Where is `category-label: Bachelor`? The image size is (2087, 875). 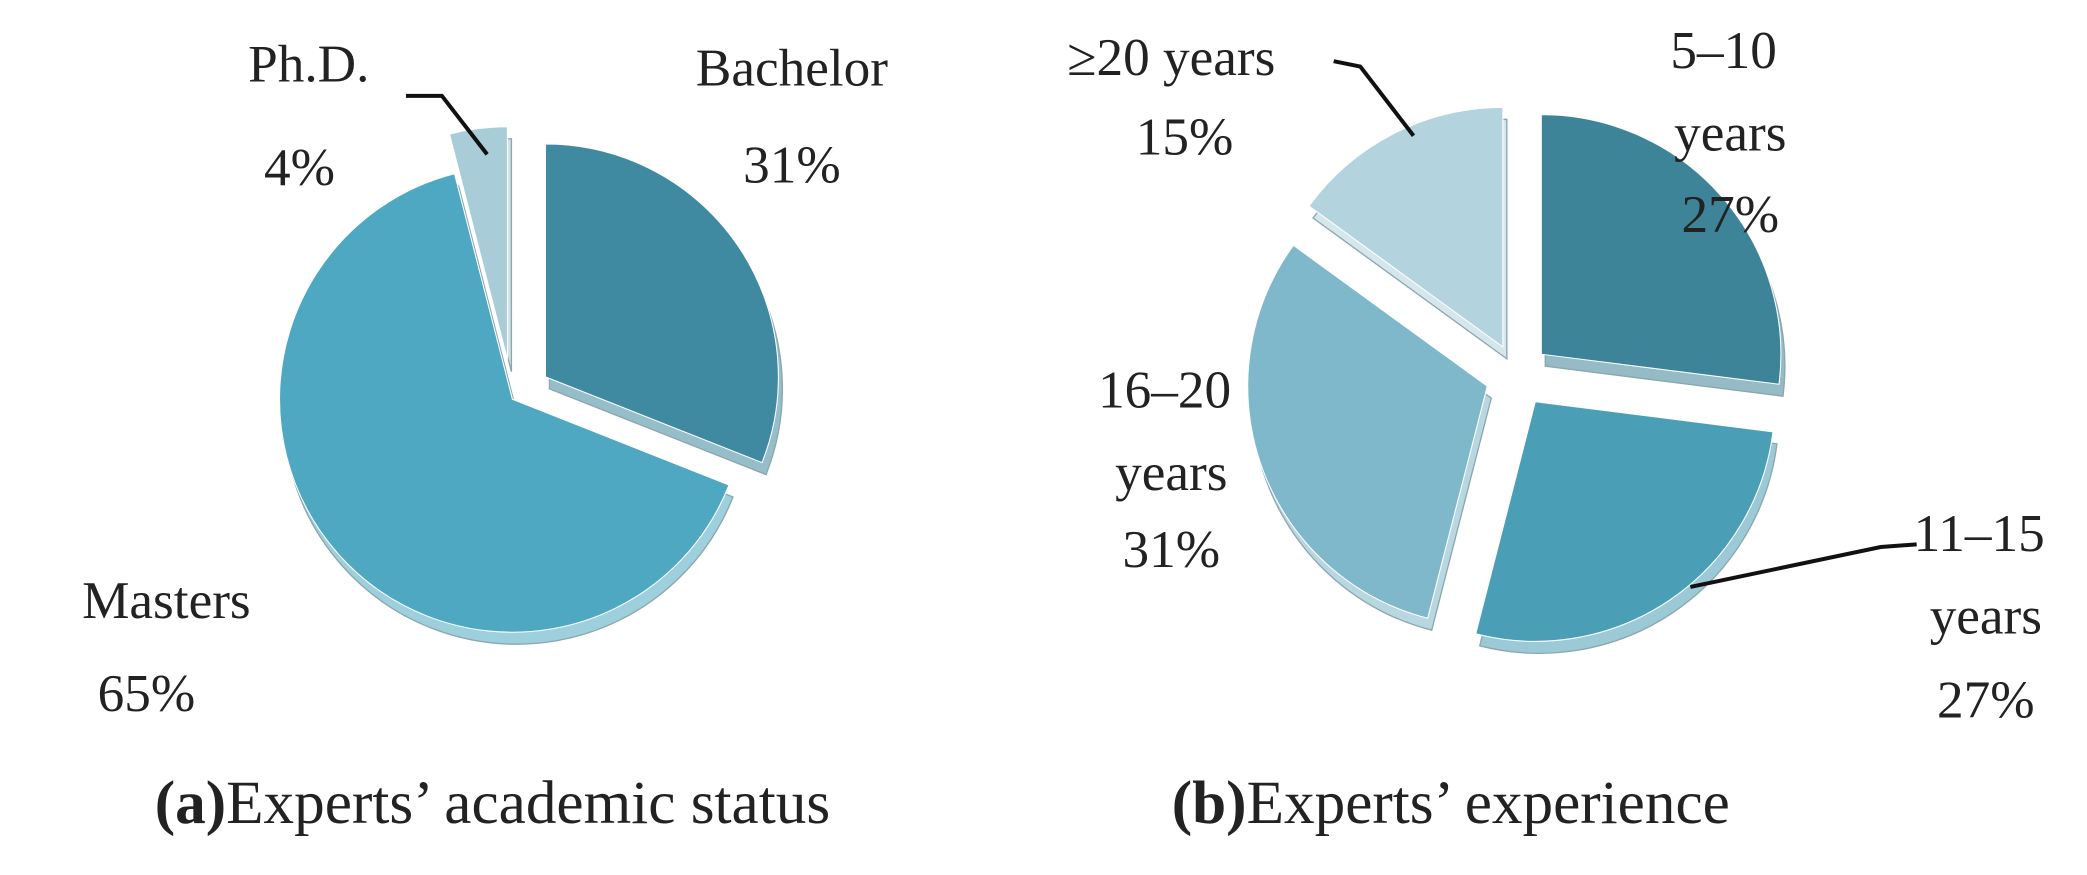
category-label: Bachelor is located at coordinates (792, 67).